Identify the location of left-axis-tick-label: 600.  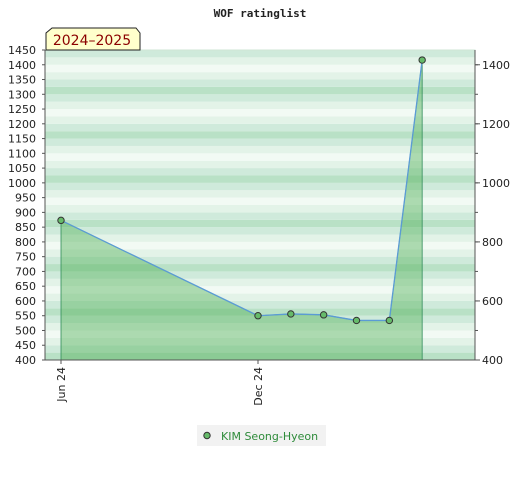
(25, 301).